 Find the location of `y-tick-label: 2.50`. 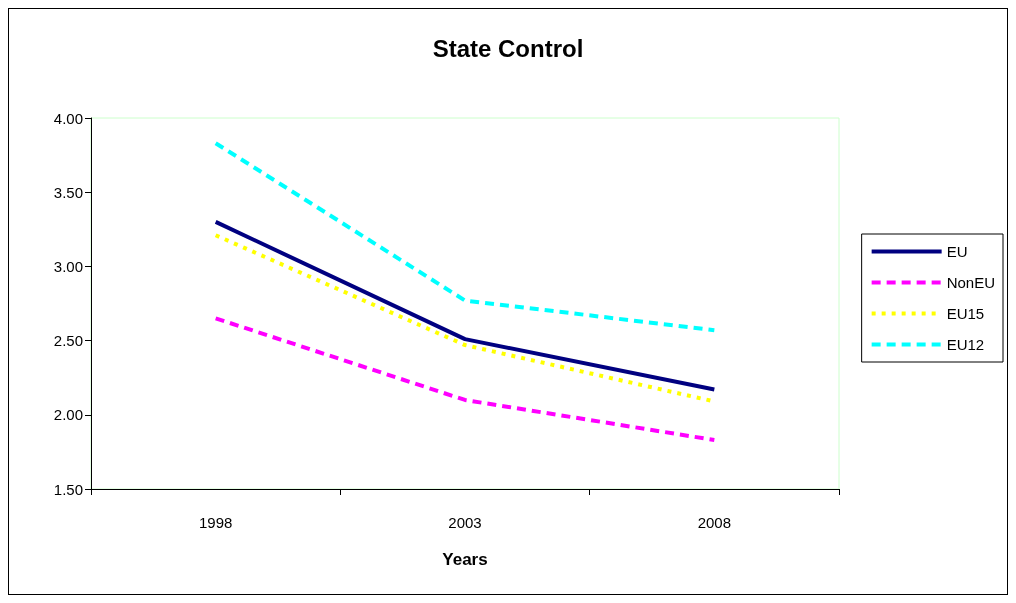

y-tick-label: 2.50 is located at coordinates (68, 341).